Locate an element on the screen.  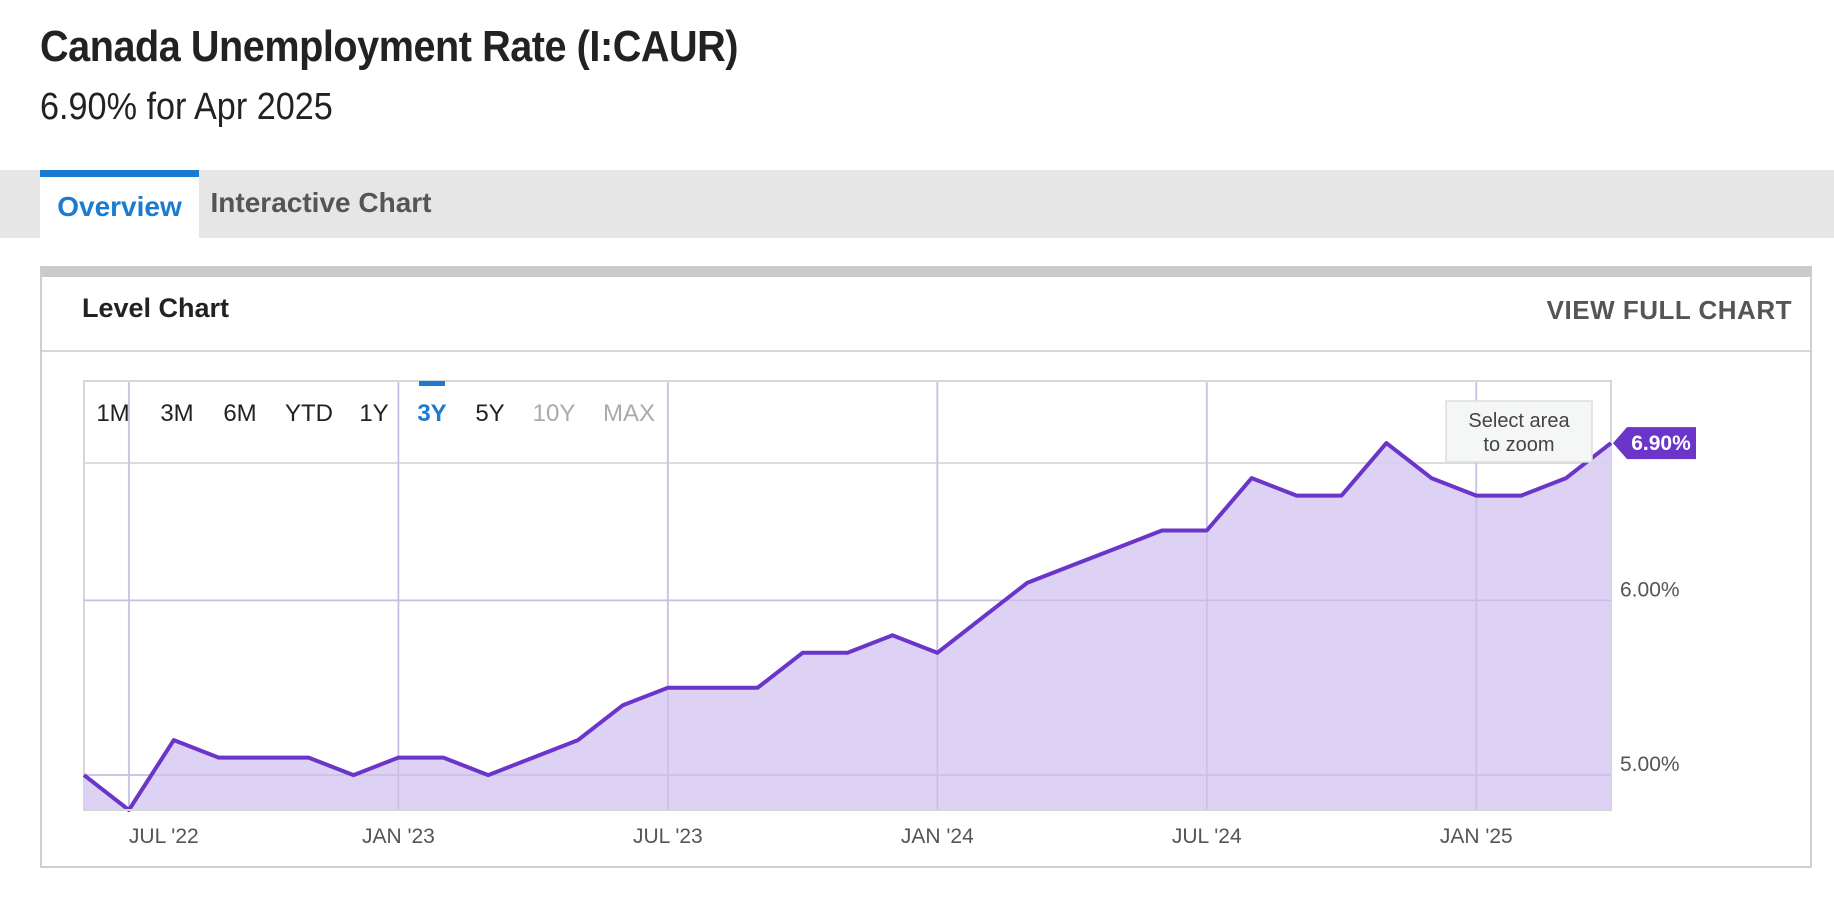
range-button-6m: 6M is located at coordinates (239, 413).